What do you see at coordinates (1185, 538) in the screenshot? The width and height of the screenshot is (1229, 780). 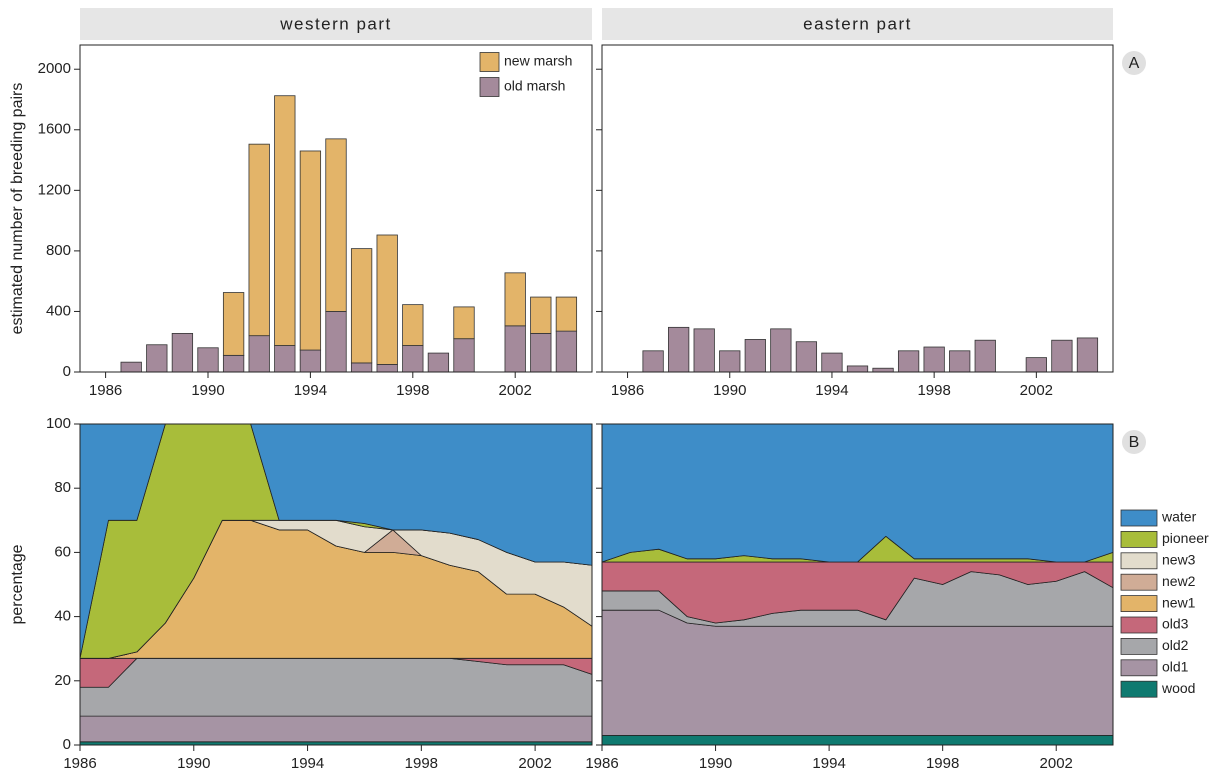 I see `legend-label: pioneer` at bounding box center [1185, 538].